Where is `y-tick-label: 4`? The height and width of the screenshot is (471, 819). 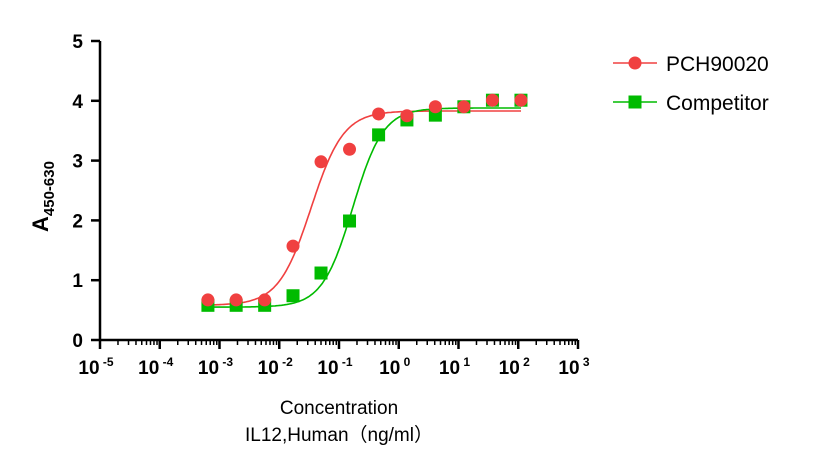
y-tick-label: 4 is located at coordinates (77, 102).